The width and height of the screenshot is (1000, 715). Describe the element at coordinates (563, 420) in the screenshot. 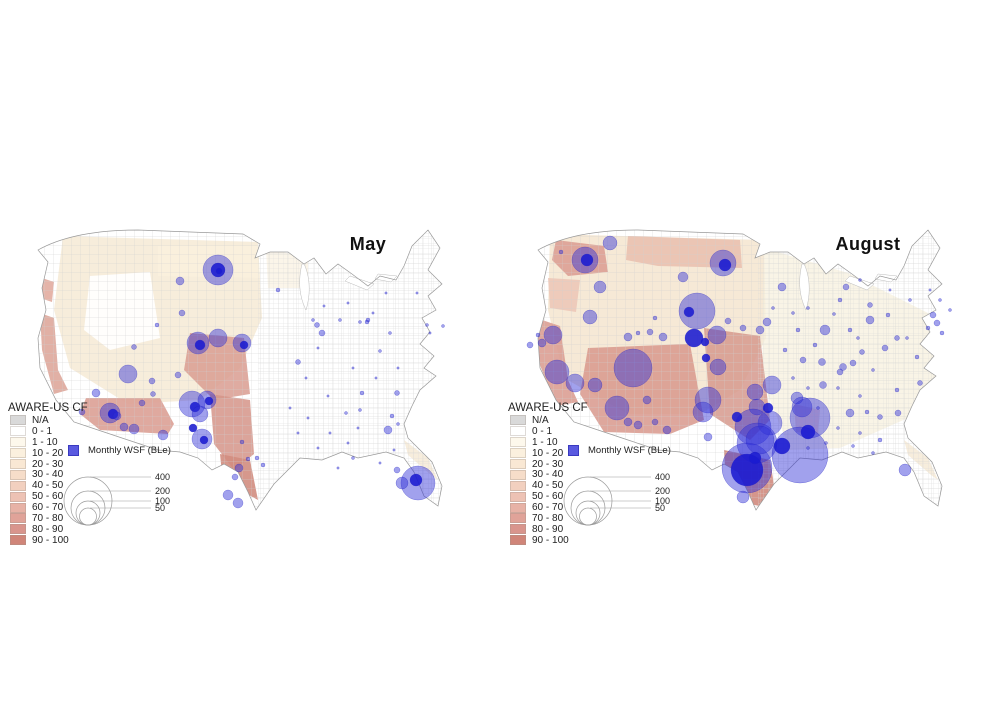

I see `legend-class-row: N/A` at that location.